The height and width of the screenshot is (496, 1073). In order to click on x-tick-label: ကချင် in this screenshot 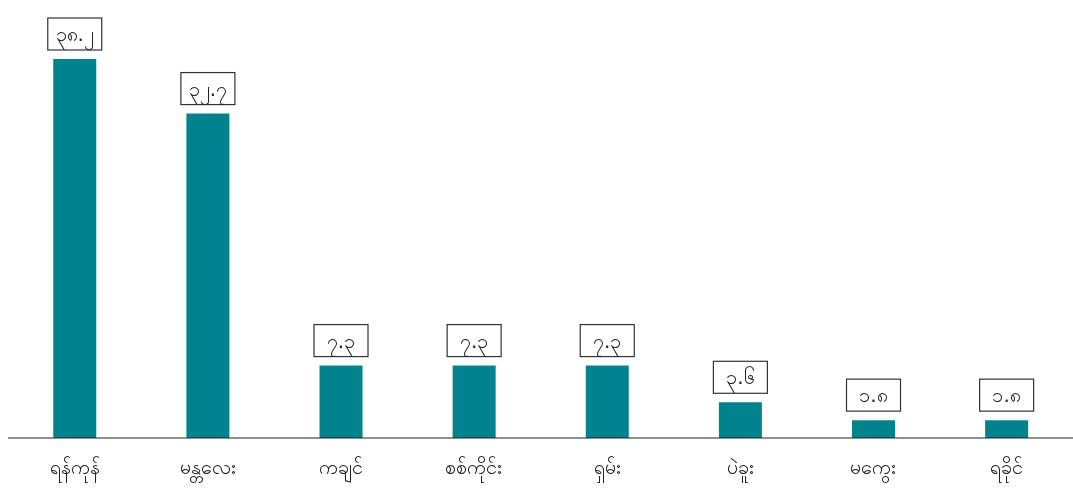, I will do `click(340, 469)`.